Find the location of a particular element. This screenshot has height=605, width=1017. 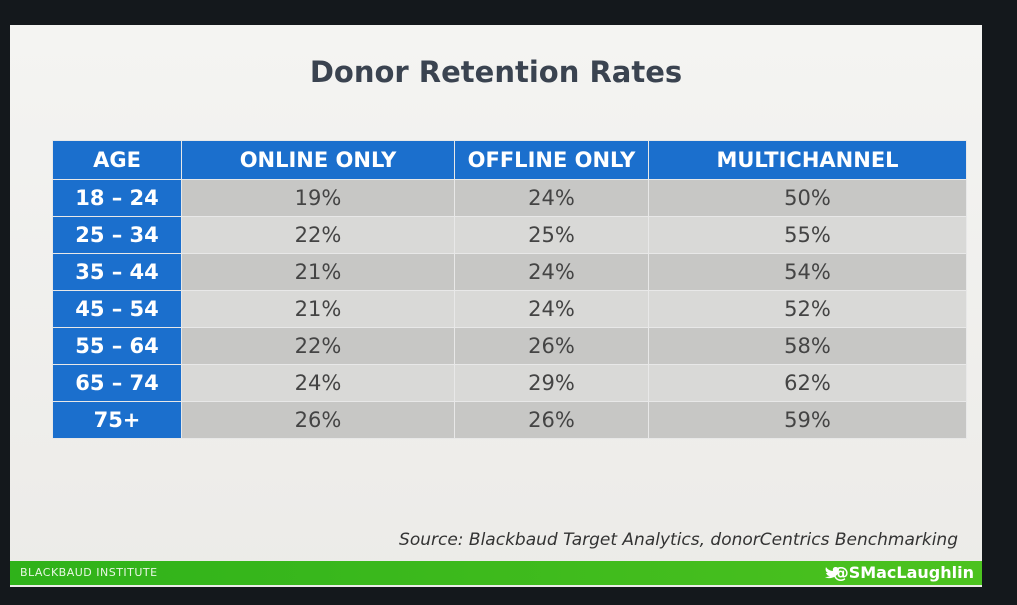

column-header: ONLINE ONLY is located at coordinates (318, 160).